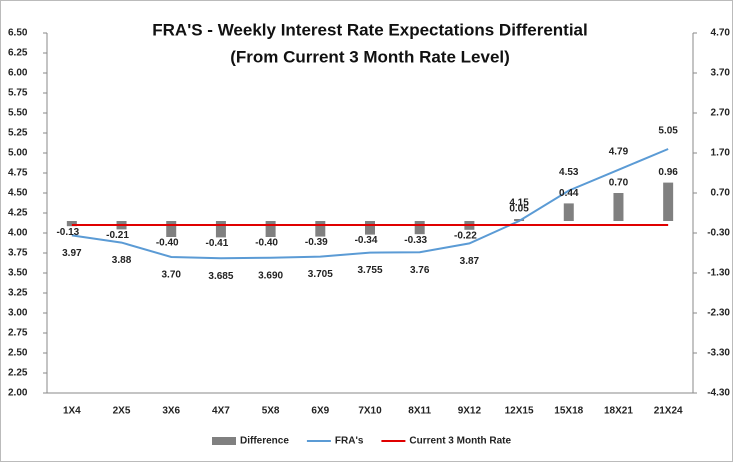  What do you see at coordinates (569, 193) in the screenshot?
I see `data-label: 0.44` at bounding box center [569, 193].